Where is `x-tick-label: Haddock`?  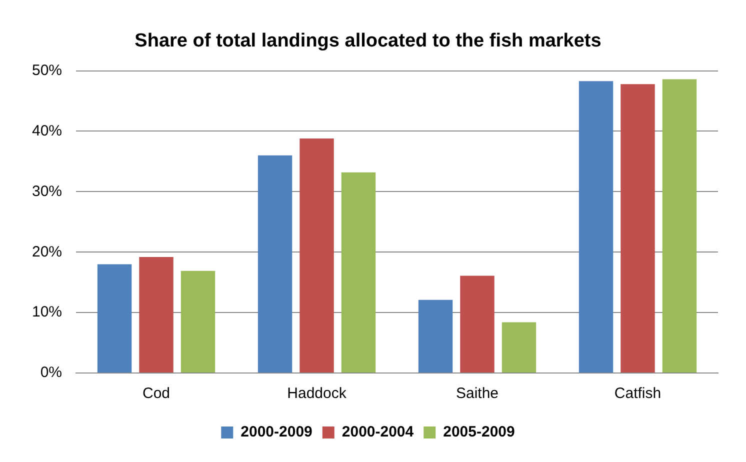 x-tick-label: Haddock is located at coordinates (317, 393).